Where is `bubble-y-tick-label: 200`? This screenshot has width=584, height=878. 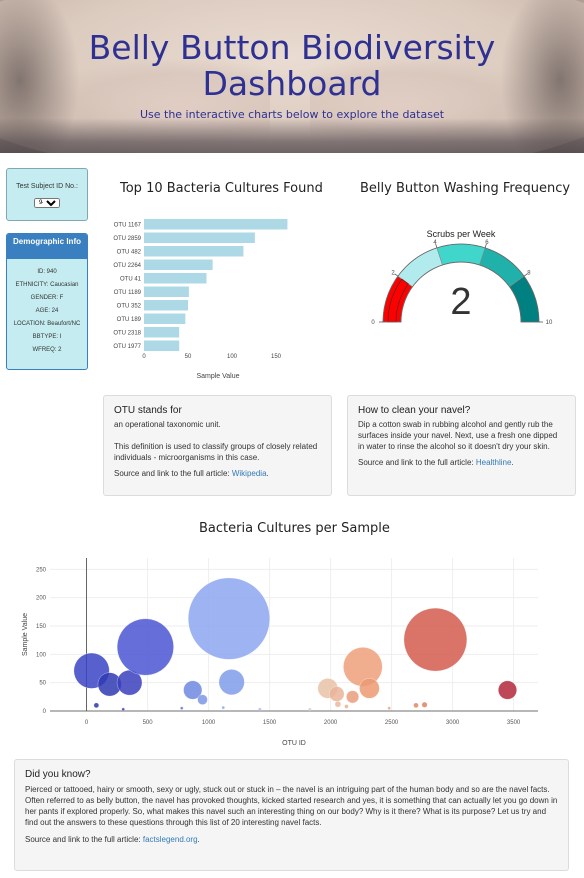
bubble-y-tick-label: 200 is located at coordinates (41, 599).